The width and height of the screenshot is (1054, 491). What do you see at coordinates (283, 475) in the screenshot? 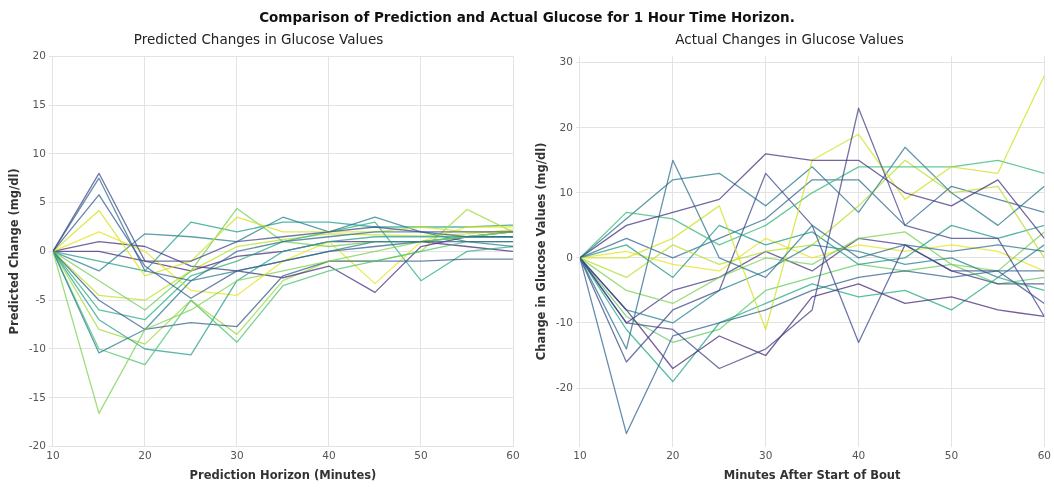
I see `x-axis-title: Prediction Horizon (Minutes)` at bounding box center [283, 475].